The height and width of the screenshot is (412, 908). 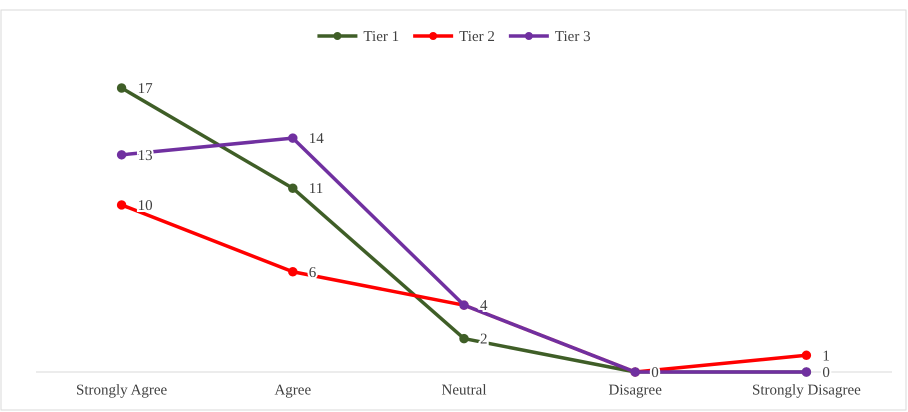 What do you see at coordinates (381, 37) in the screenshot?
I see `legend-label: Tier 1` at bounding box center [381, 37].